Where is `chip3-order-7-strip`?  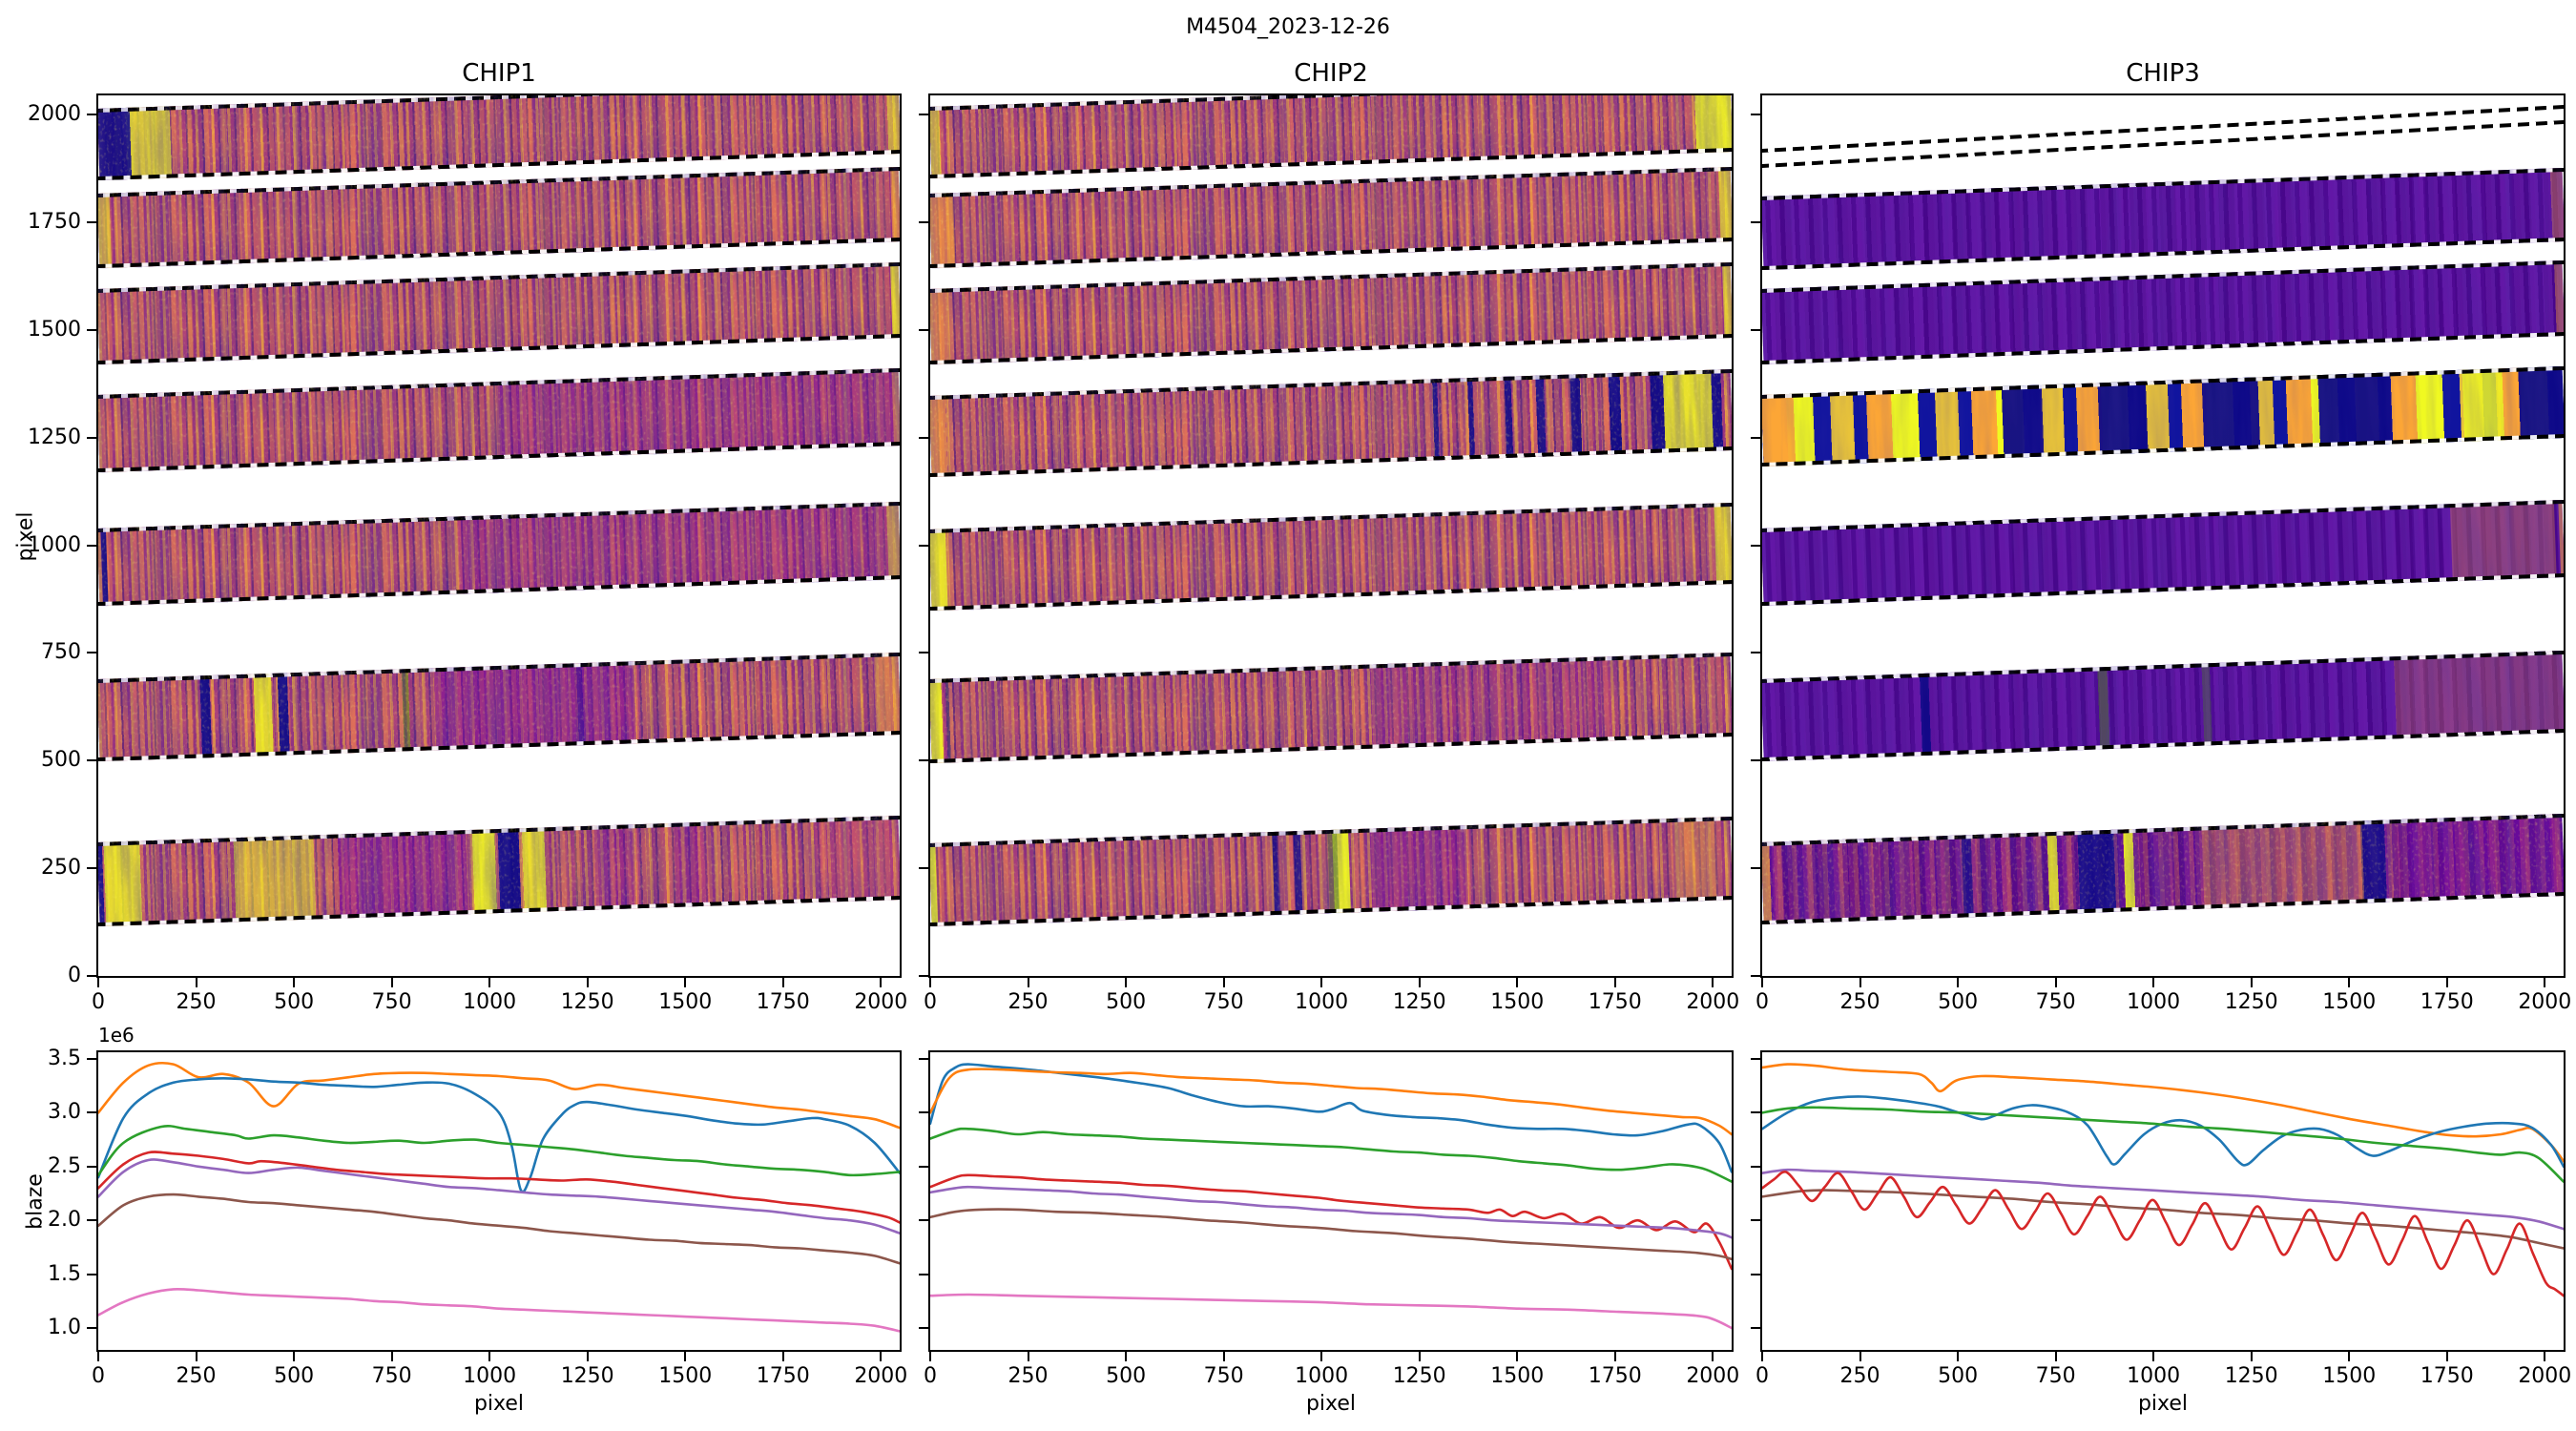
chip3-order-7-strip is located at coordinates (2163, 869).